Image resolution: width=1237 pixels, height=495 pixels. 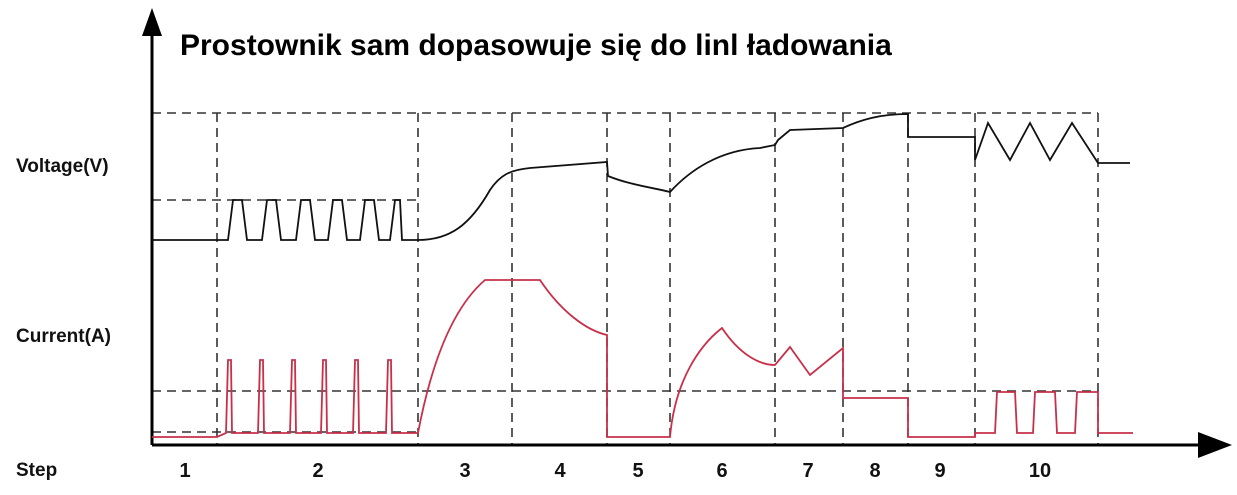 What do you see at coordinates (615, 471) in the screenshot?
I see `step-labels: 1 2 3 4 5 6 7 8 9 10` at bounding box center [615, 471].